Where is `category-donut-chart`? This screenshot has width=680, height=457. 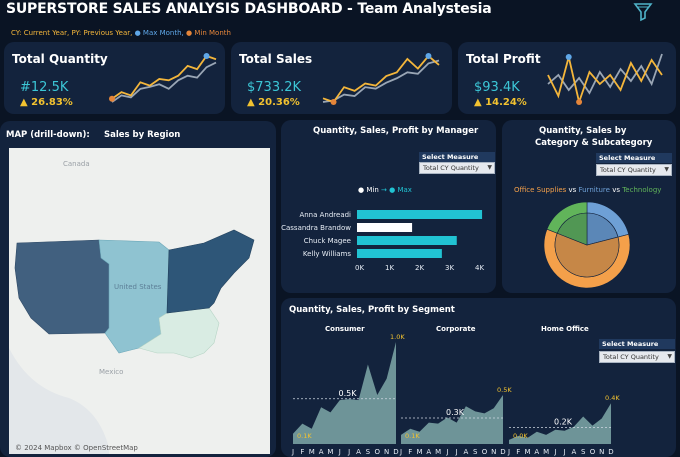 category-donut-chart is located at coordinates (587, 245).